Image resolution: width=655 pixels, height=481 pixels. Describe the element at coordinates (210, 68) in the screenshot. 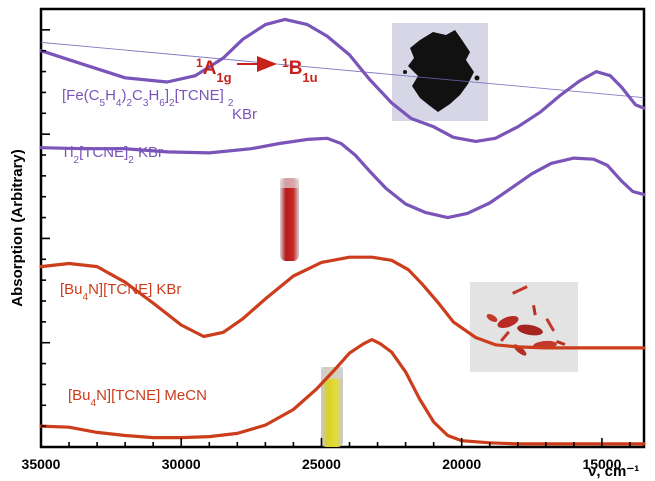

I see `transition-from-base: A` at that location.